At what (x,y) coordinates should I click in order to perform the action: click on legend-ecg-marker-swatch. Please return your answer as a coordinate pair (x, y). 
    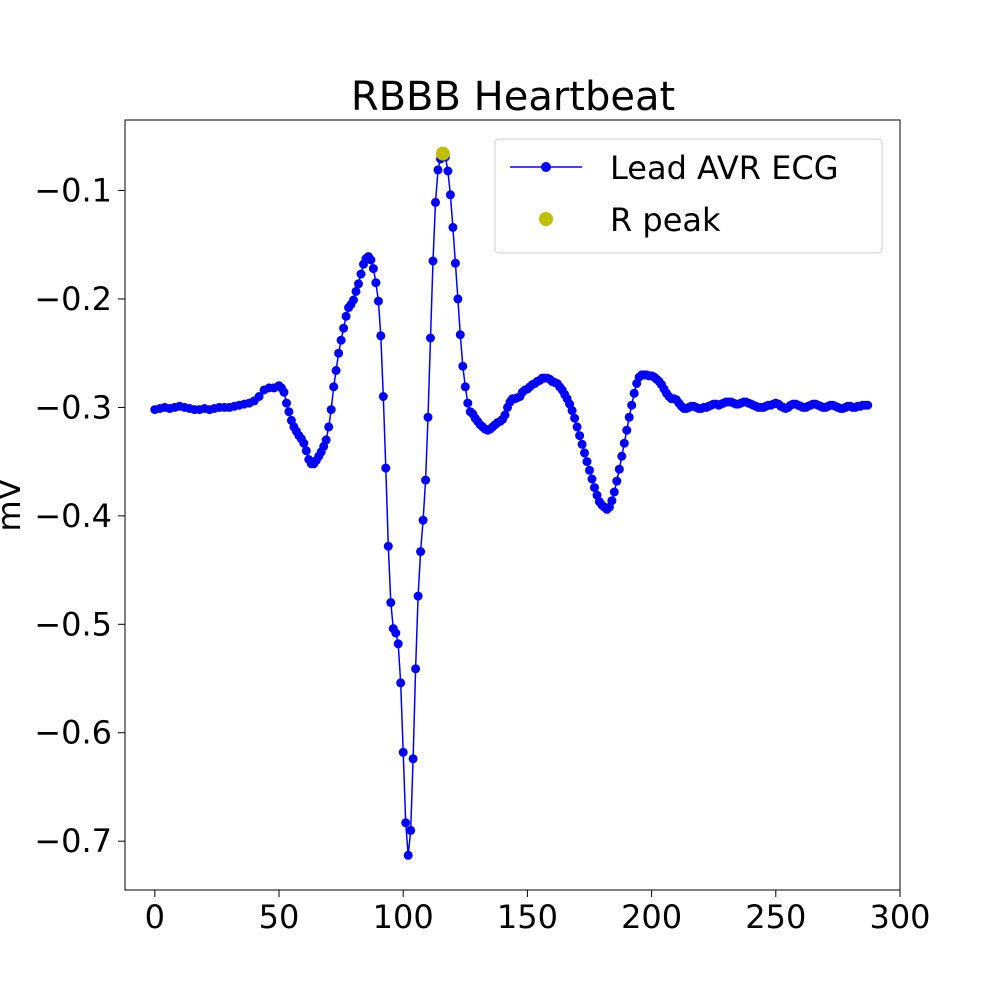
    Looking at the image, I should click on (546, 167).